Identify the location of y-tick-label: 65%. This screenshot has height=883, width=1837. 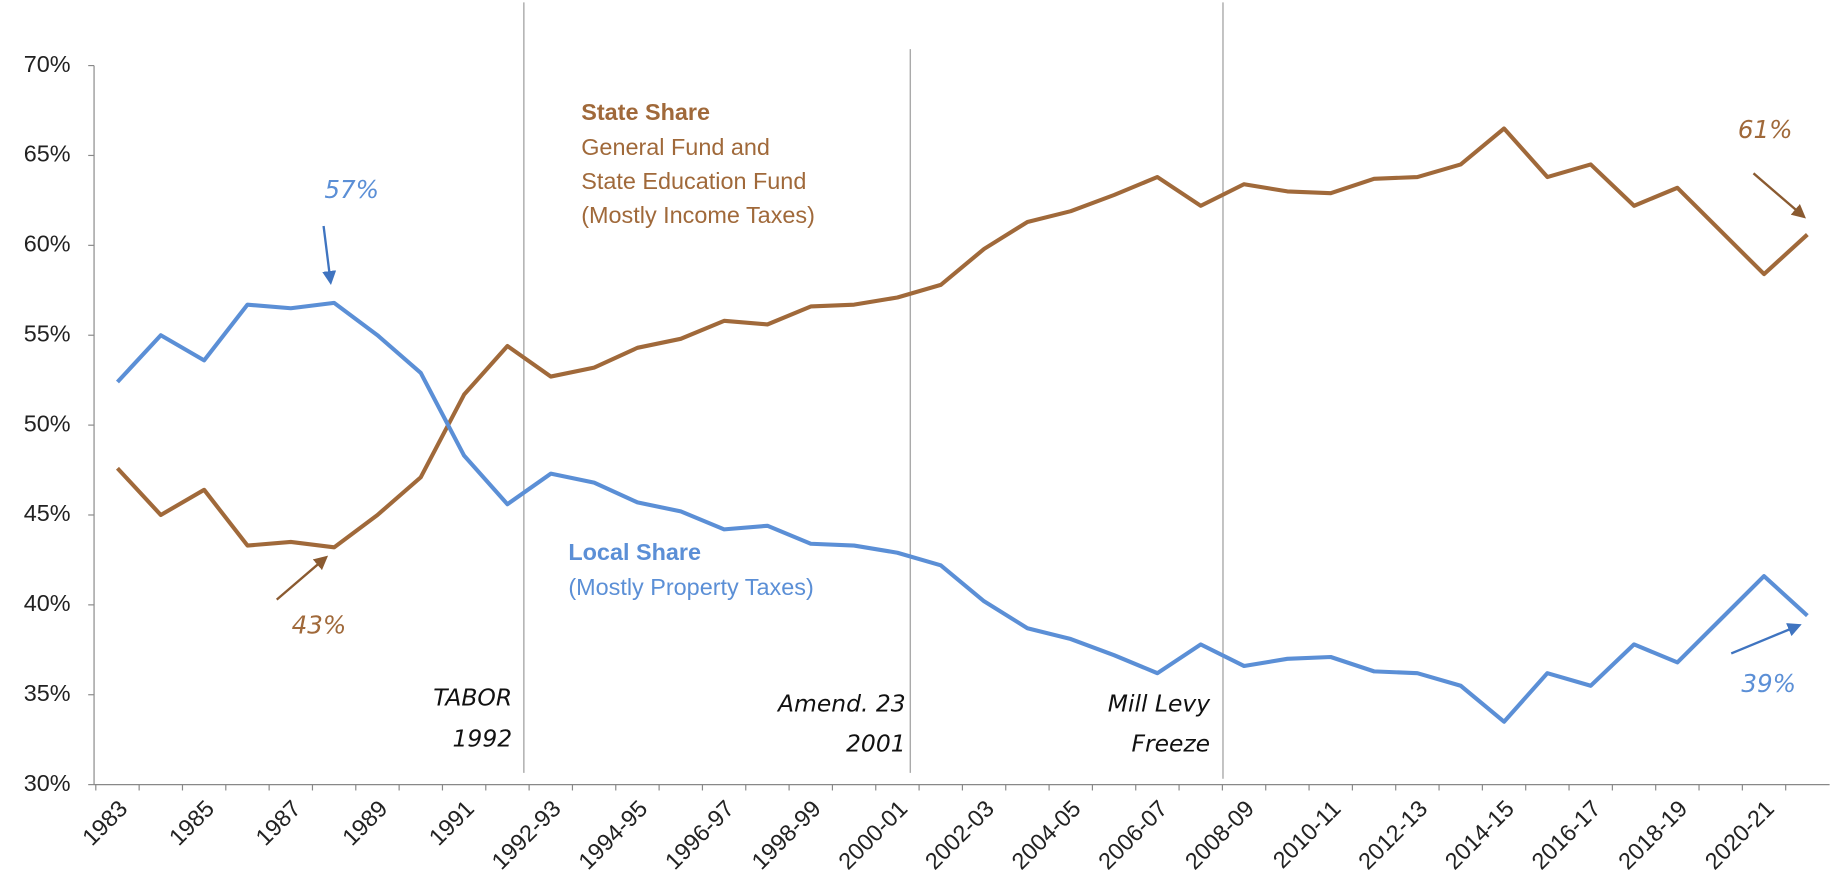
(47, 154).